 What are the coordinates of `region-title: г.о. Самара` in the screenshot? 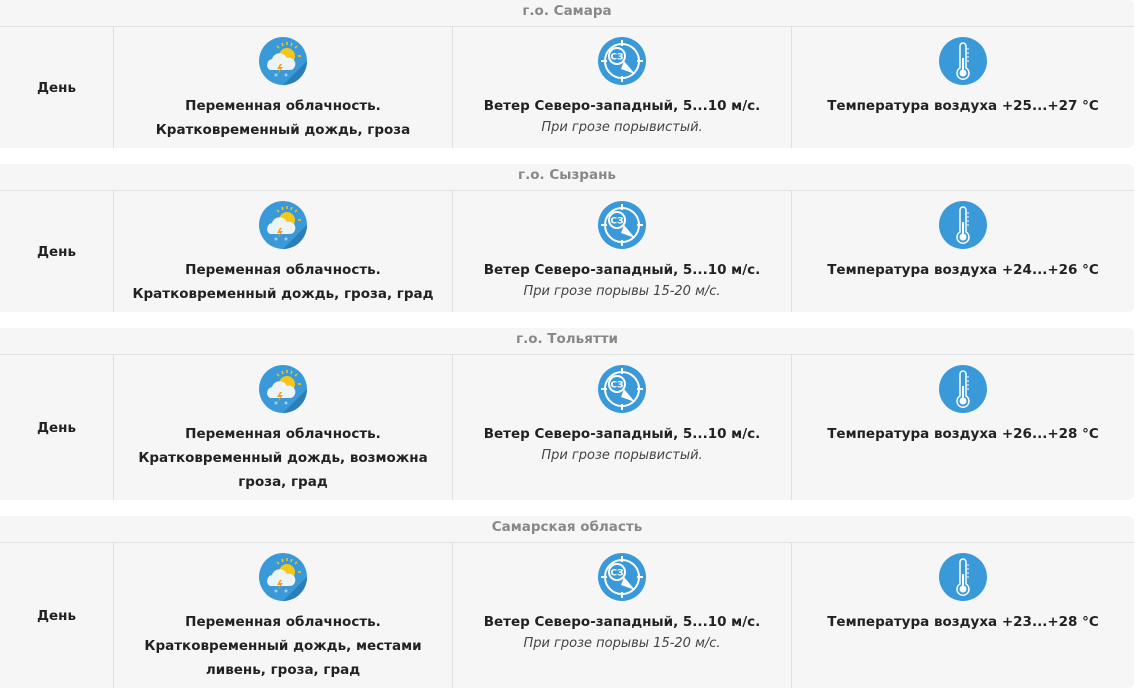 It's located at (567, 13).